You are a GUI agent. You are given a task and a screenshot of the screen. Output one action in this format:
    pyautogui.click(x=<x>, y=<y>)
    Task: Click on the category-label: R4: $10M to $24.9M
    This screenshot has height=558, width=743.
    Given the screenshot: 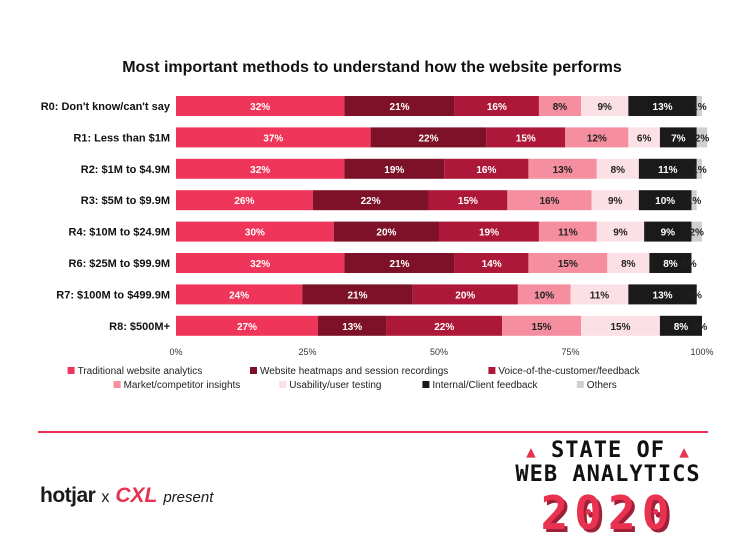 What is the action you would take?
    pyautogui.click(x=119, y=233)
    